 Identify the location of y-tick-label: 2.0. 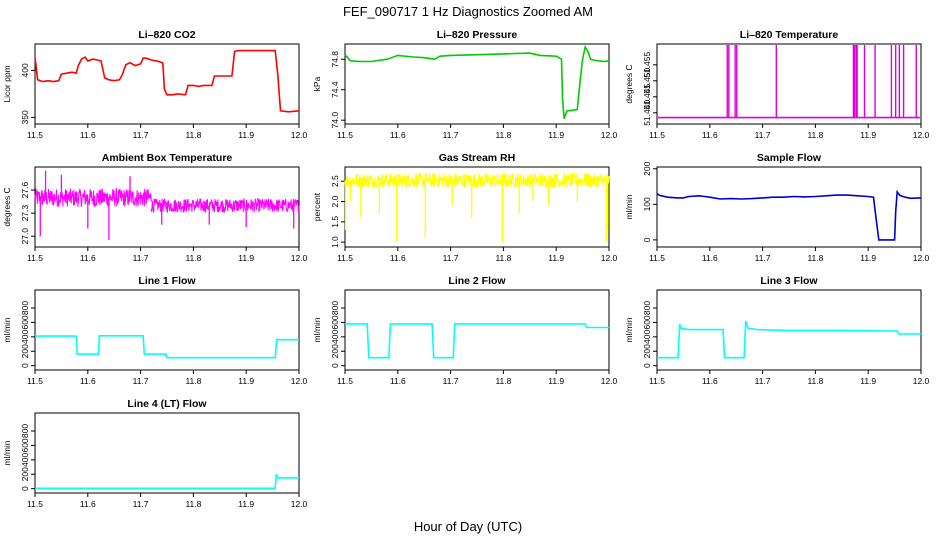
(335, 201).